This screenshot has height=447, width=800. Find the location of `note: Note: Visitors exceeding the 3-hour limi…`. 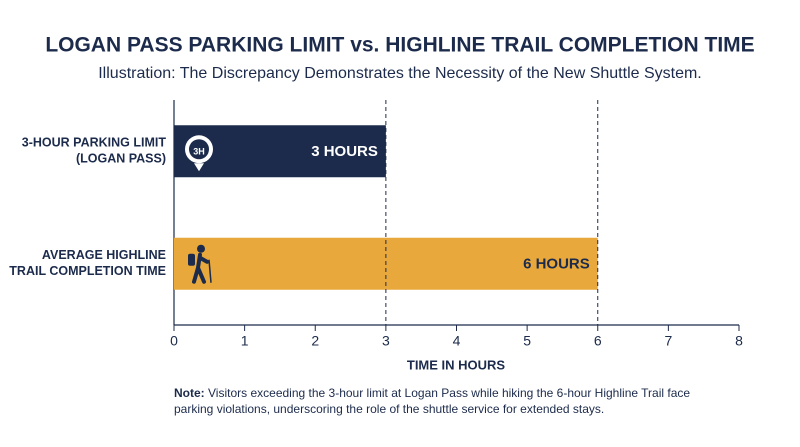

note: Note: Visitors exceeding the 3-hour limi… is located at coordinates (434, 401).